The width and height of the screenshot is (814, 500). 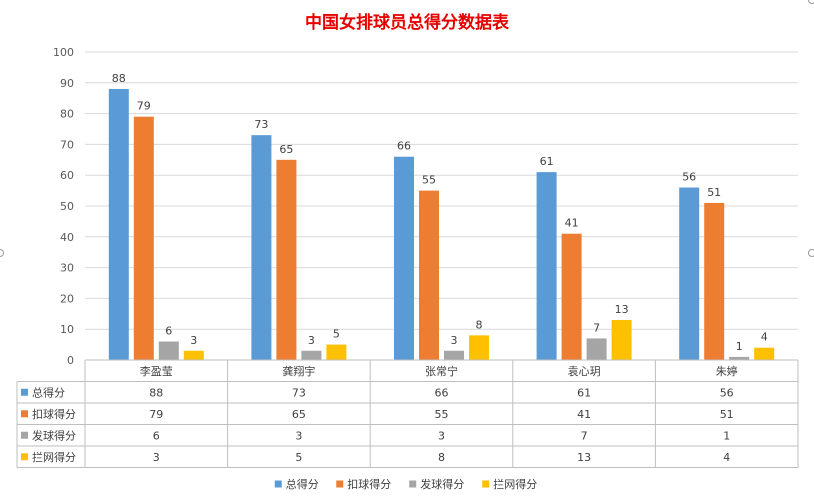 I want to click on data-label: 41, so click(x=572, y=223).